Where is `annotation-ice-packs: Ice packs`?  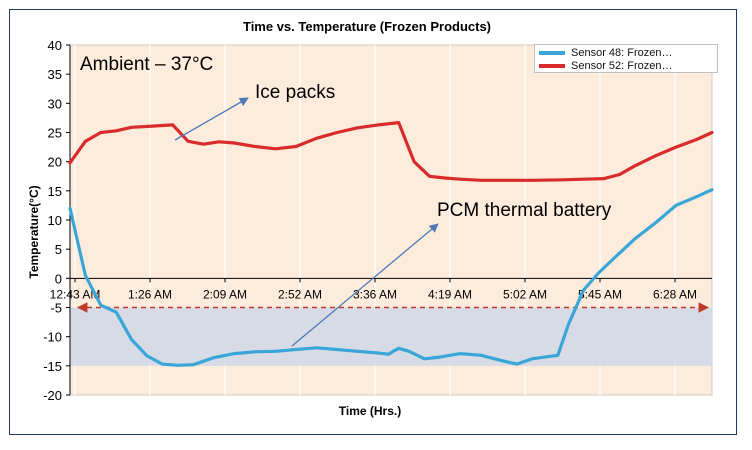 annotation-ice-packs: Ice packs is located at coordinates (295, 92).